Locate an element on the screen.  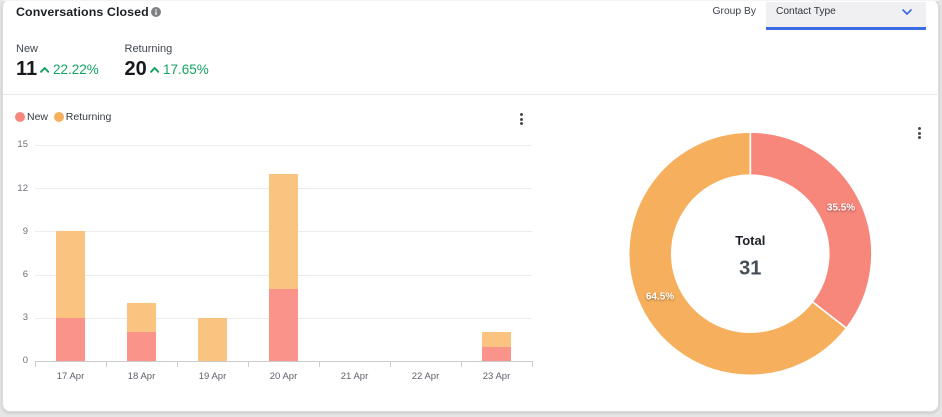
svg-text: 31 is located at coordinates (750, 269).